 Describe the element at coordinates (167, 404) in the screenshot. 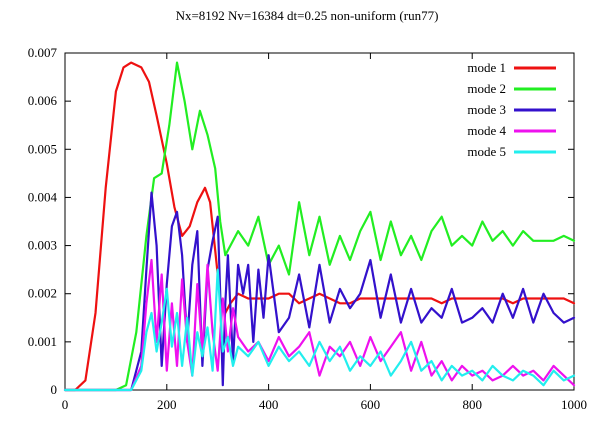

I see `x-tick-label: 200` at that location.